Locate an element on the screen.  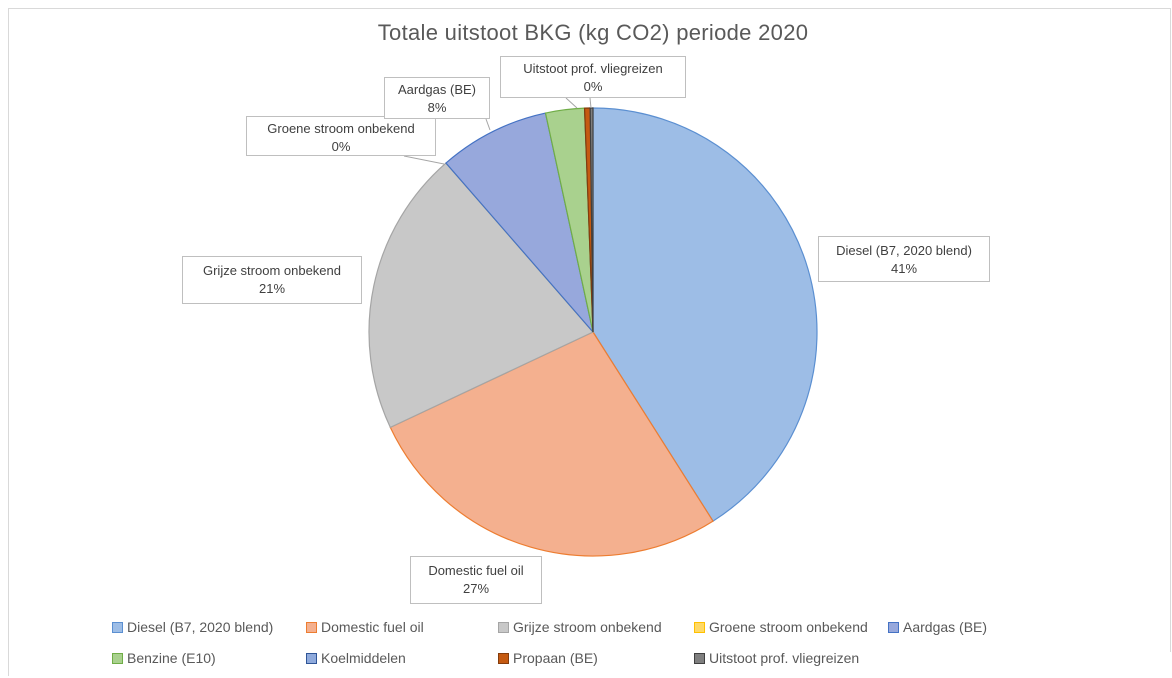
legend-label: Groene stroom onbekend is located at coordinates (788, 627).